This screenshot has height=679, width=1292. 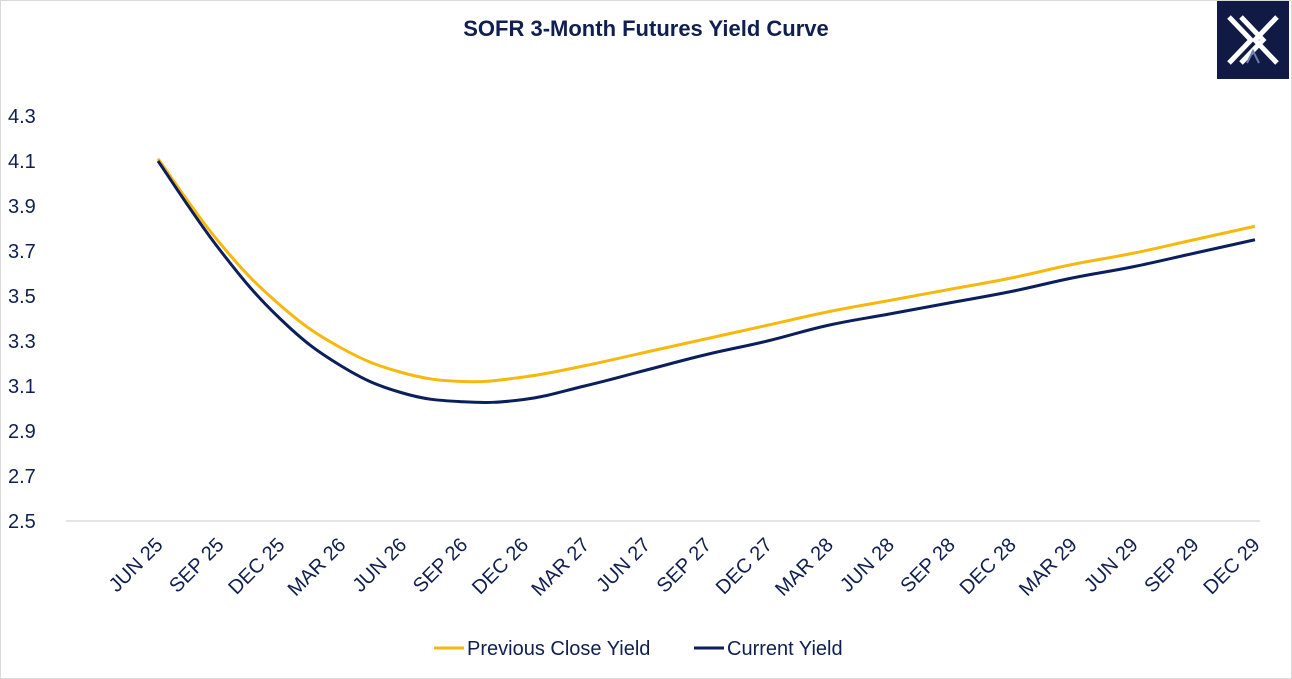 I want to click on y-tick-label: 3.3, so click(x=22, y=342).